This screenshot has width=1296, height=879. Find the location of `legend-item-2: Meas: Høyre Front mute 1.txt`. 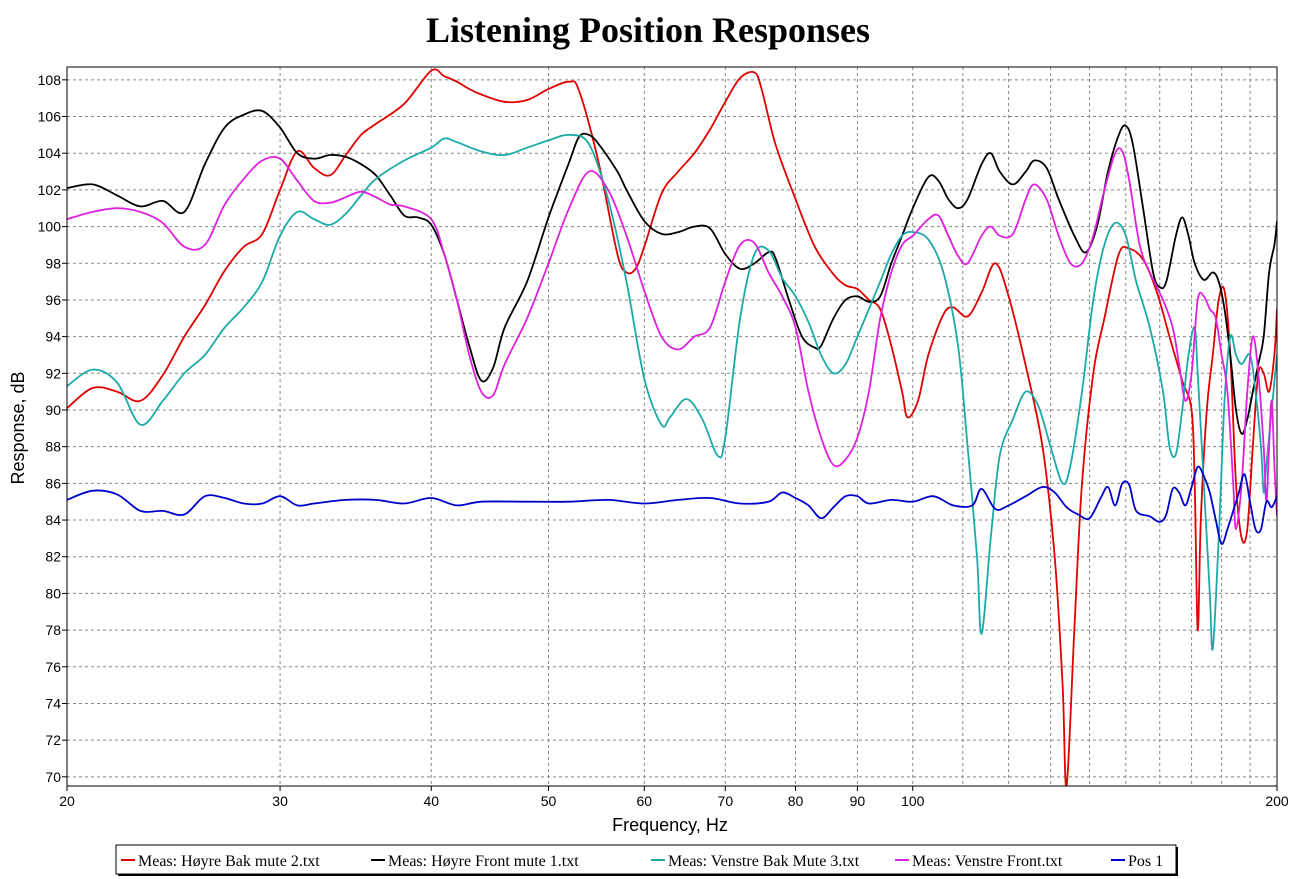

legend-item-2: Meas: Høyre Front mute 1.txt is located at coordinates (475, 861).